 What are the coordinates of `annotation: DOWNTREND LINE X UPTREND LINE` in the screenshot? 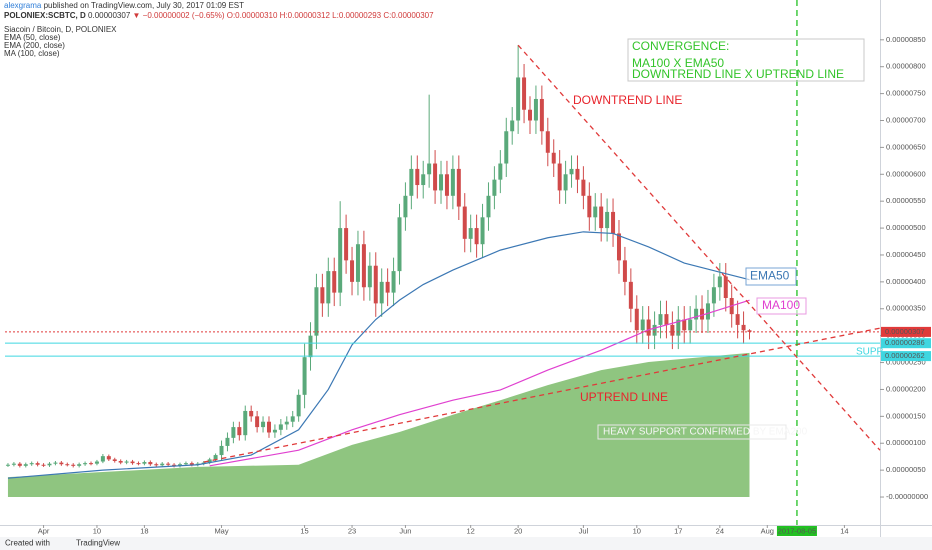 It's located at (738, 74).